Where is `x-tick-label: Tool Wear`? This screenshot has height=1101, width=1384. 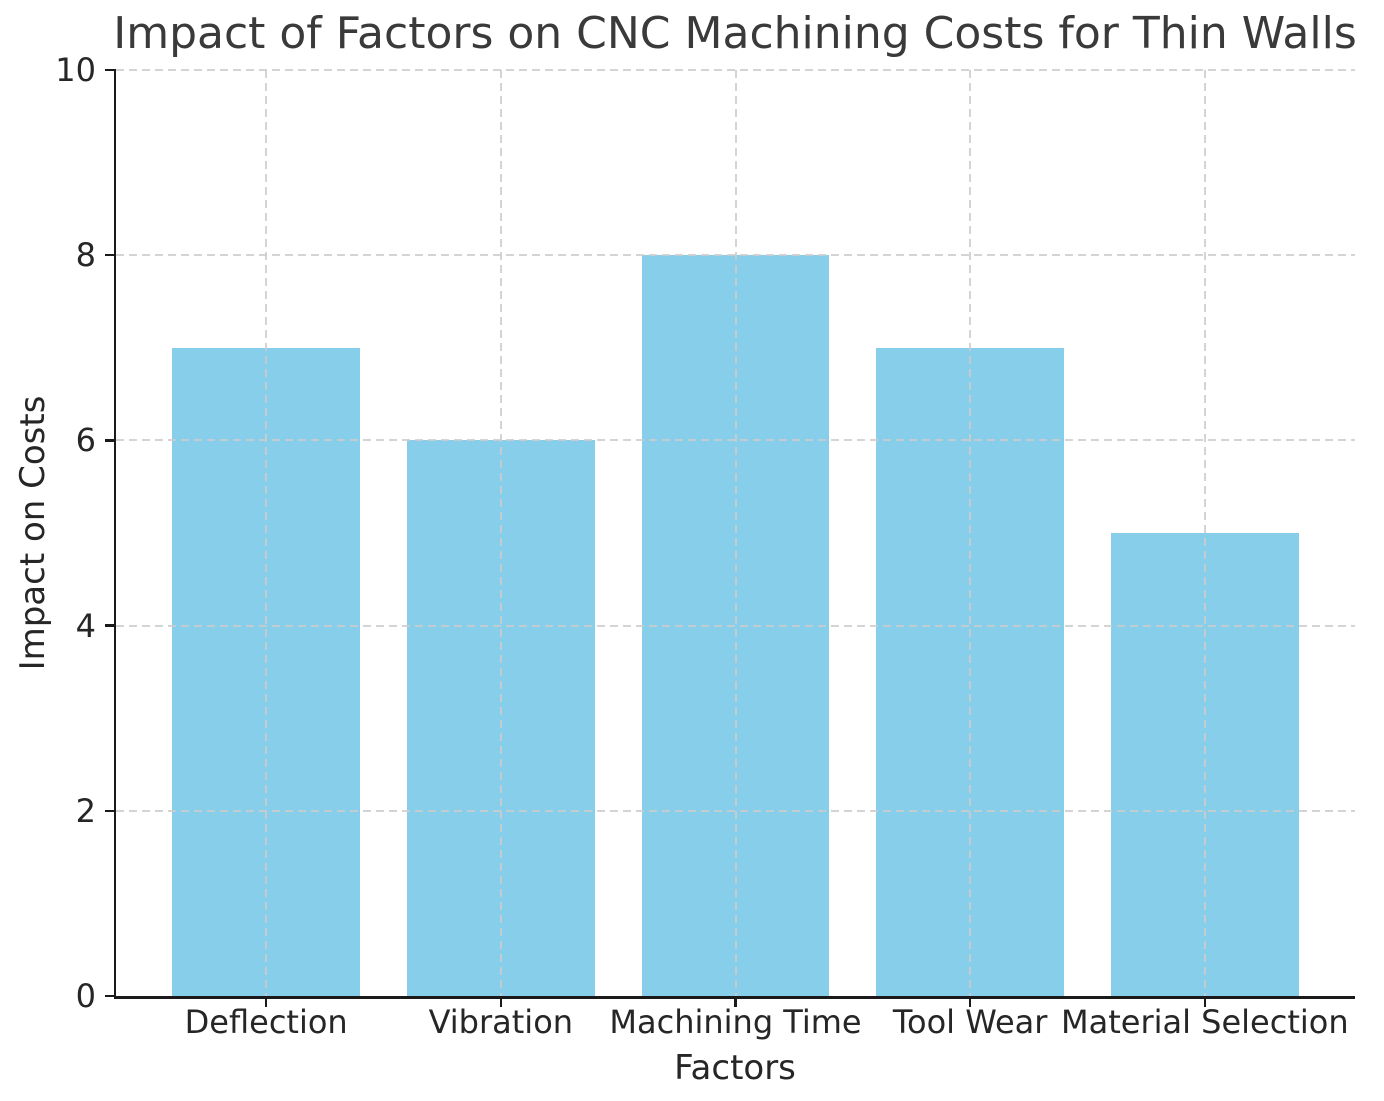
x-tick-label: Tool Wear is located at coordinates (970, 1022).